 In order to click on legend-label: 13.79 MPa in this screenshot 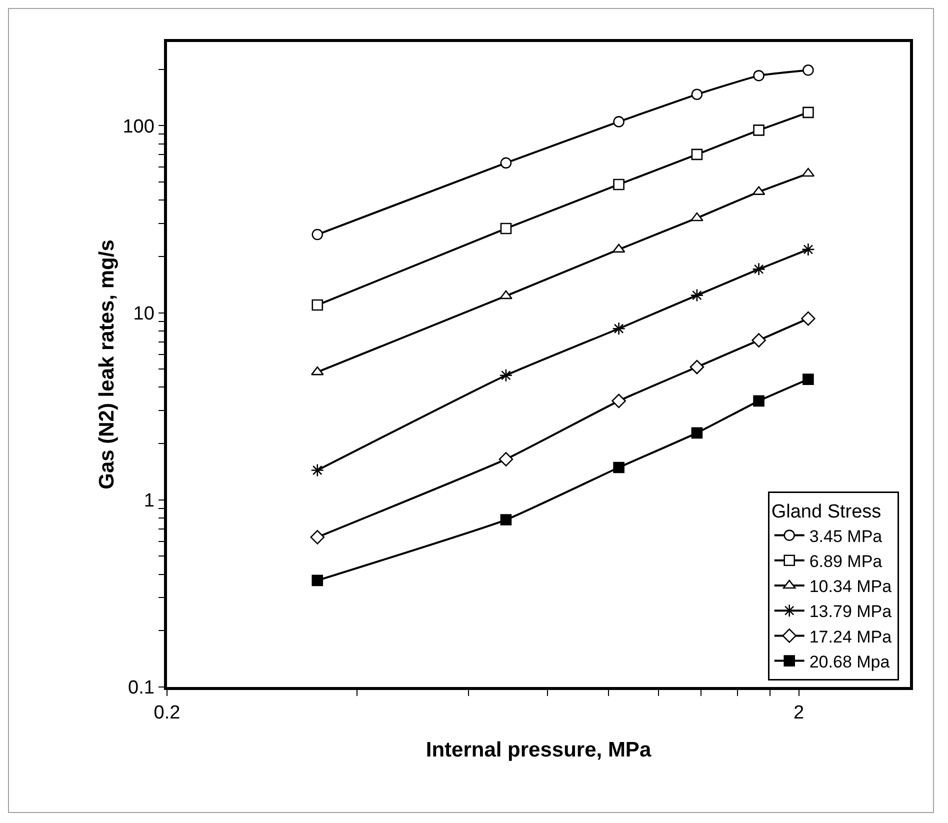, I will do `click(850, 612)`.